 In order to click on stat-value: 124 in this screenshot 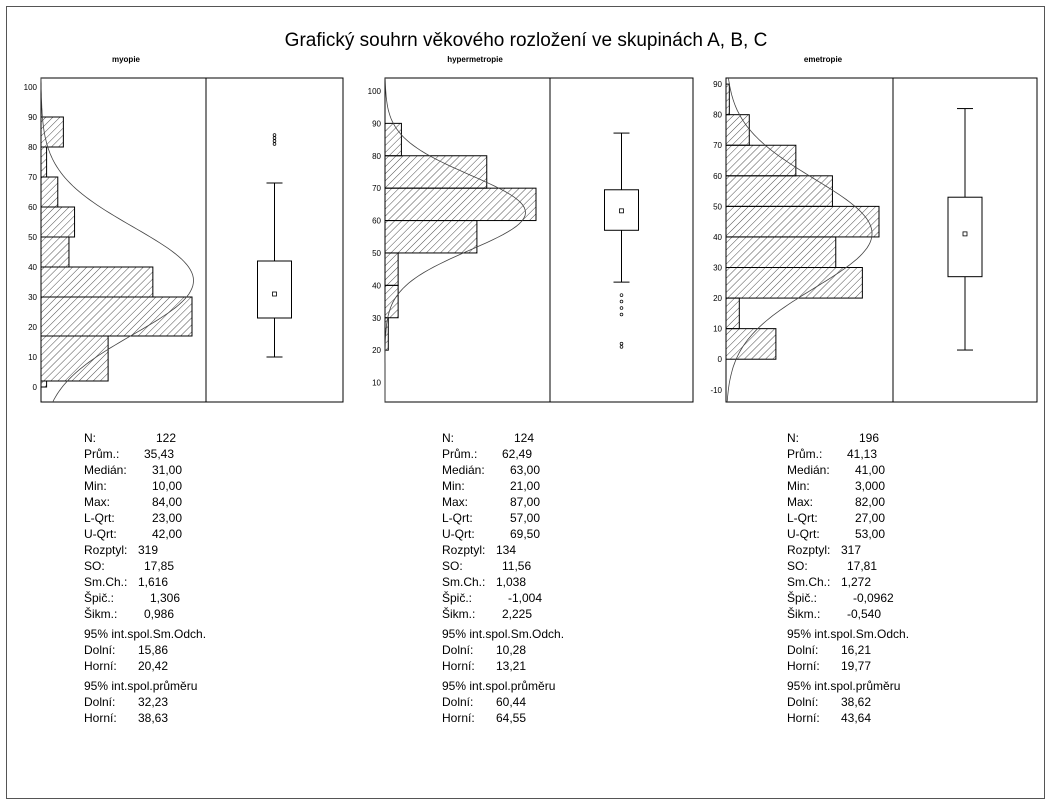, I will do `click(524, 438)`.